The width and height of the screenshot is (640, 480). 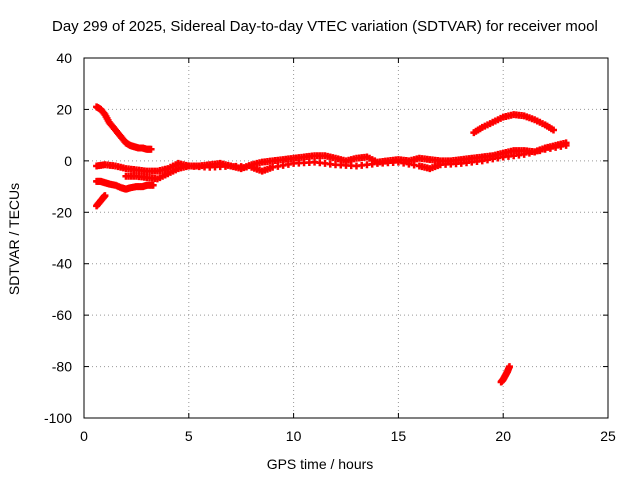 I want to click on x-tick-label: 10, so click(x=294, y=436).